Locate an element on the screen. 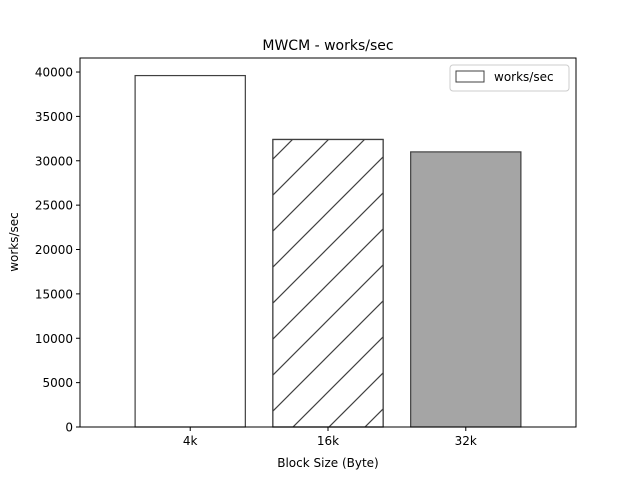 Image resolution: width=640 pixels, height=480 pixels. y-tick-label: 15000 is located at coordinates (54, 294).